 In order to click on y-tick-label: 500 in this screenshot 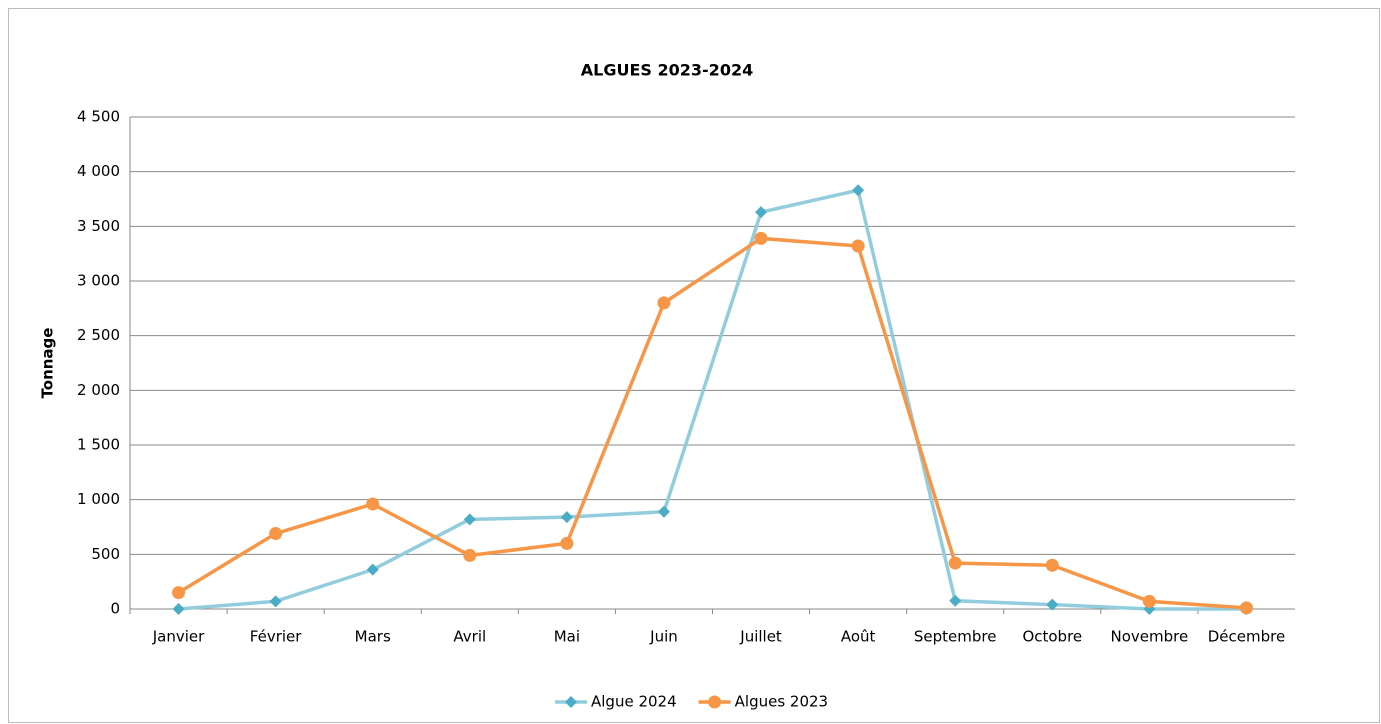, I will do `click(105, 554)`.